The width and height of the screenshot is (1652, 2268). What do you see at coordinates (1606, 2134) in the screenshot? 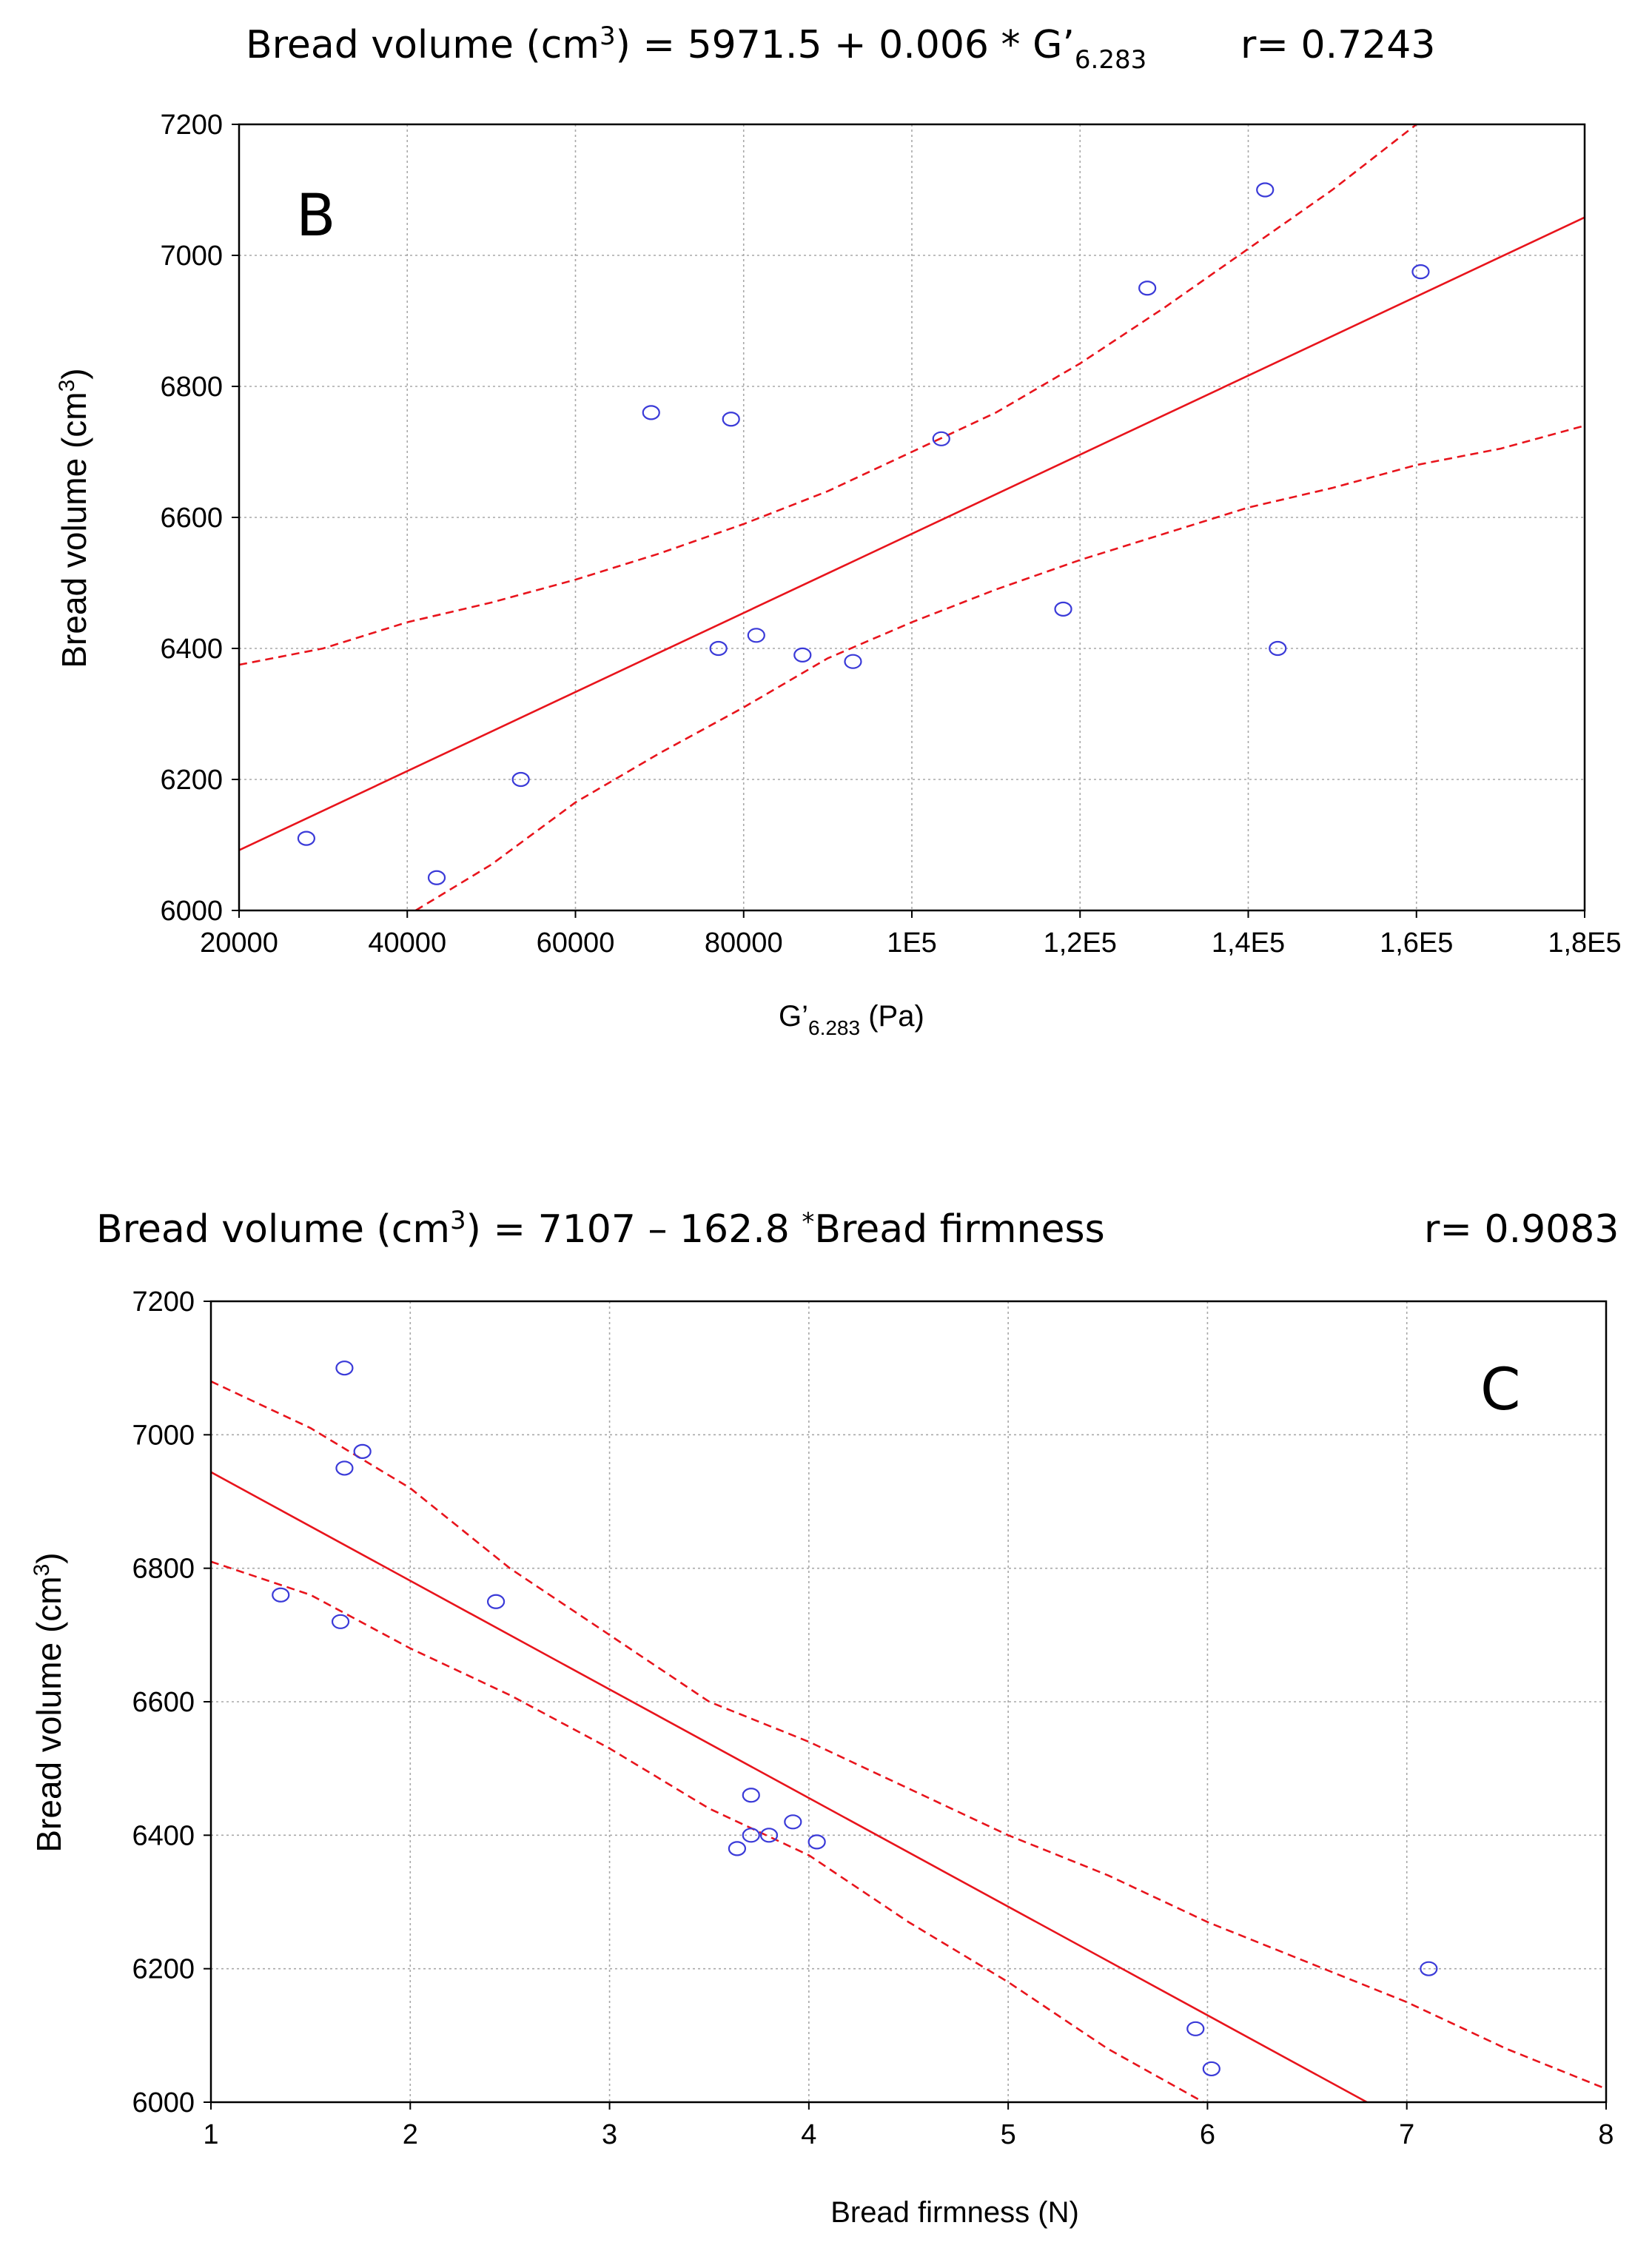
I see `x-tick-label: 8` at bounding box center [1606, 2134].